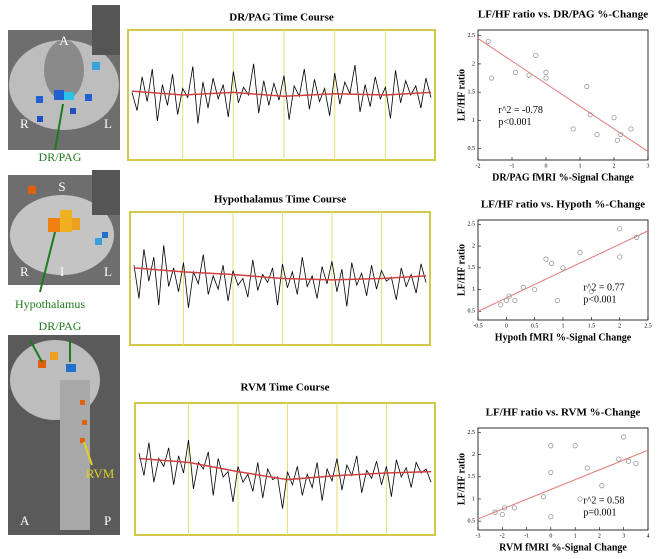 The height and width of the screenshot is (559, 661). I want to click on chart-title: RVM Time Course, so click(284, 388).